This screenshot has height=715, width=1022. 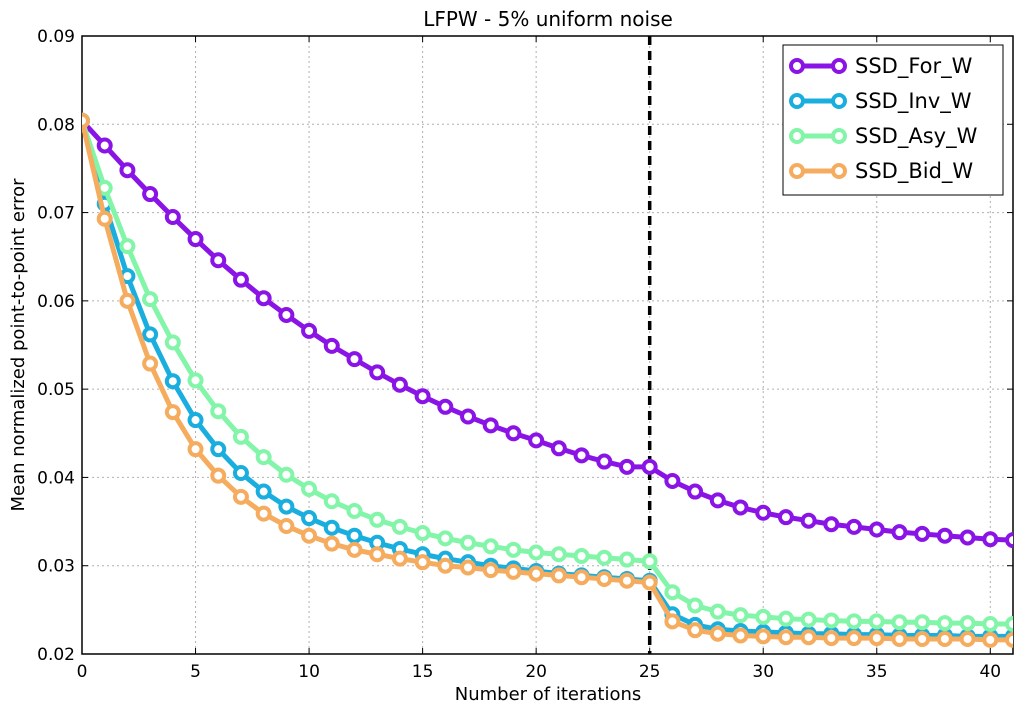 What do you see at coordinates (880, 101) in the screenshot?
I see `legend-item-ssd-inv-w: SSD_Inv_W` at bounding box center [880, 101].